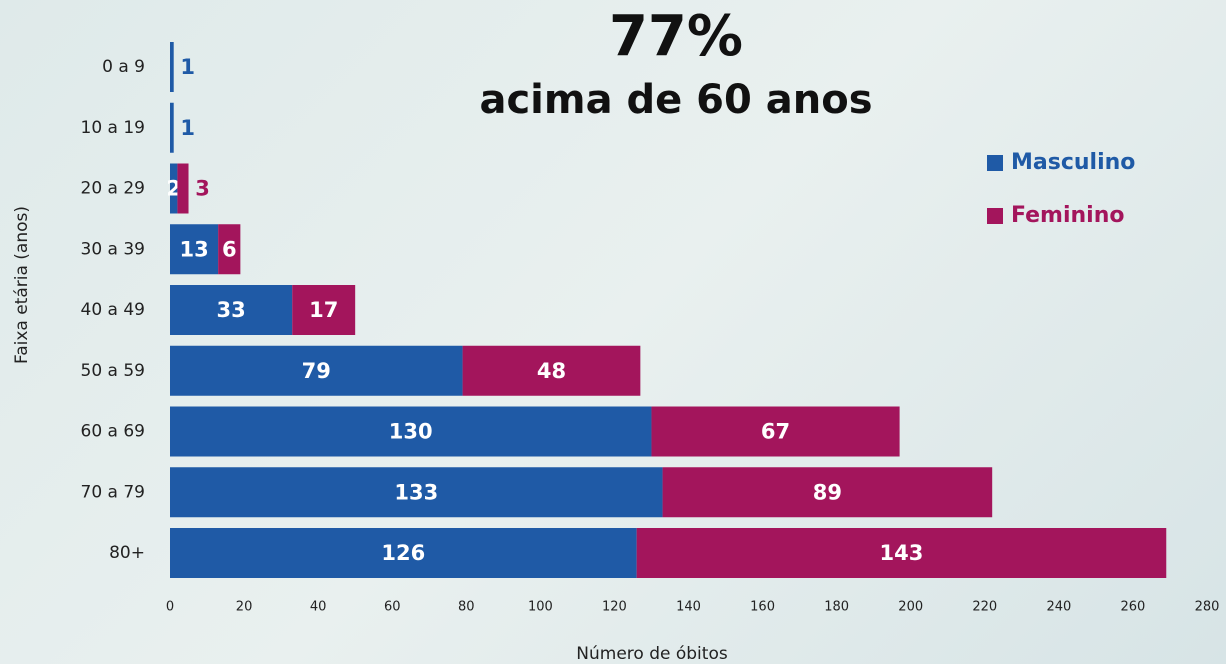  I want to click on x-tick-label: 280, so click(1207, 607).